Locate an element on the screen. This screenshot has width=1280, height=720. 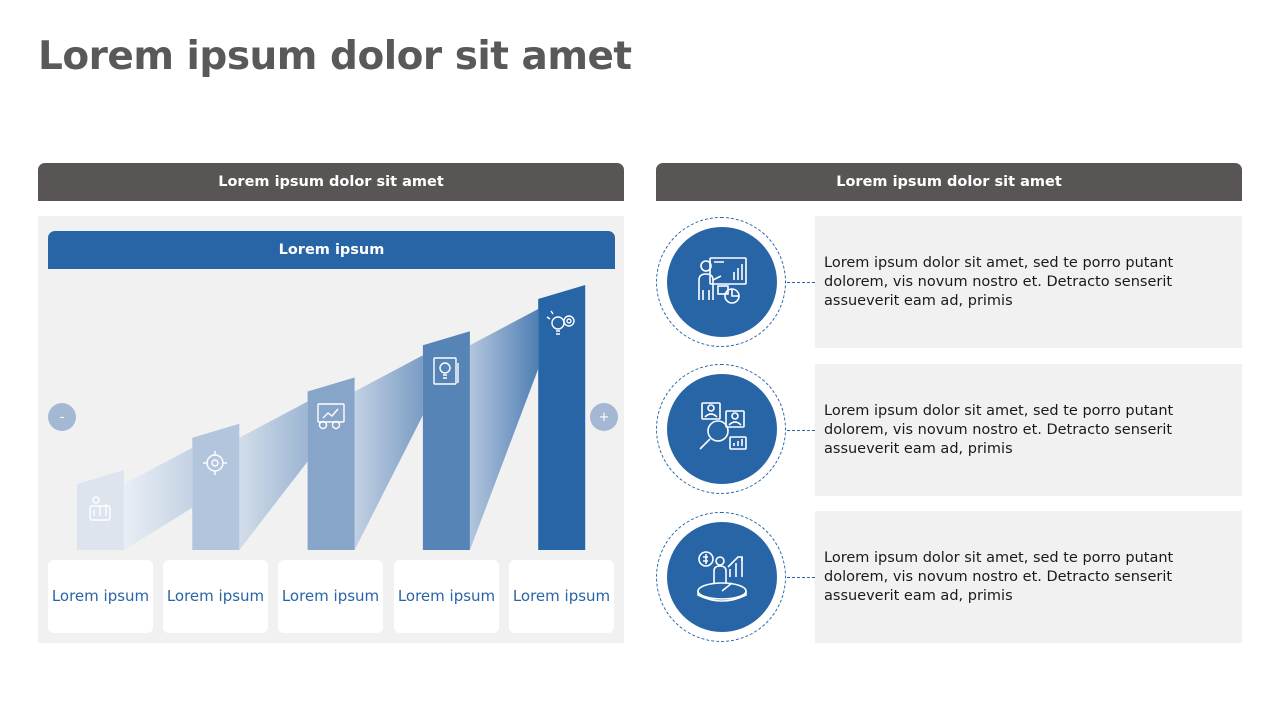
presentation-chart-icon is located at coordinates (722, 280).